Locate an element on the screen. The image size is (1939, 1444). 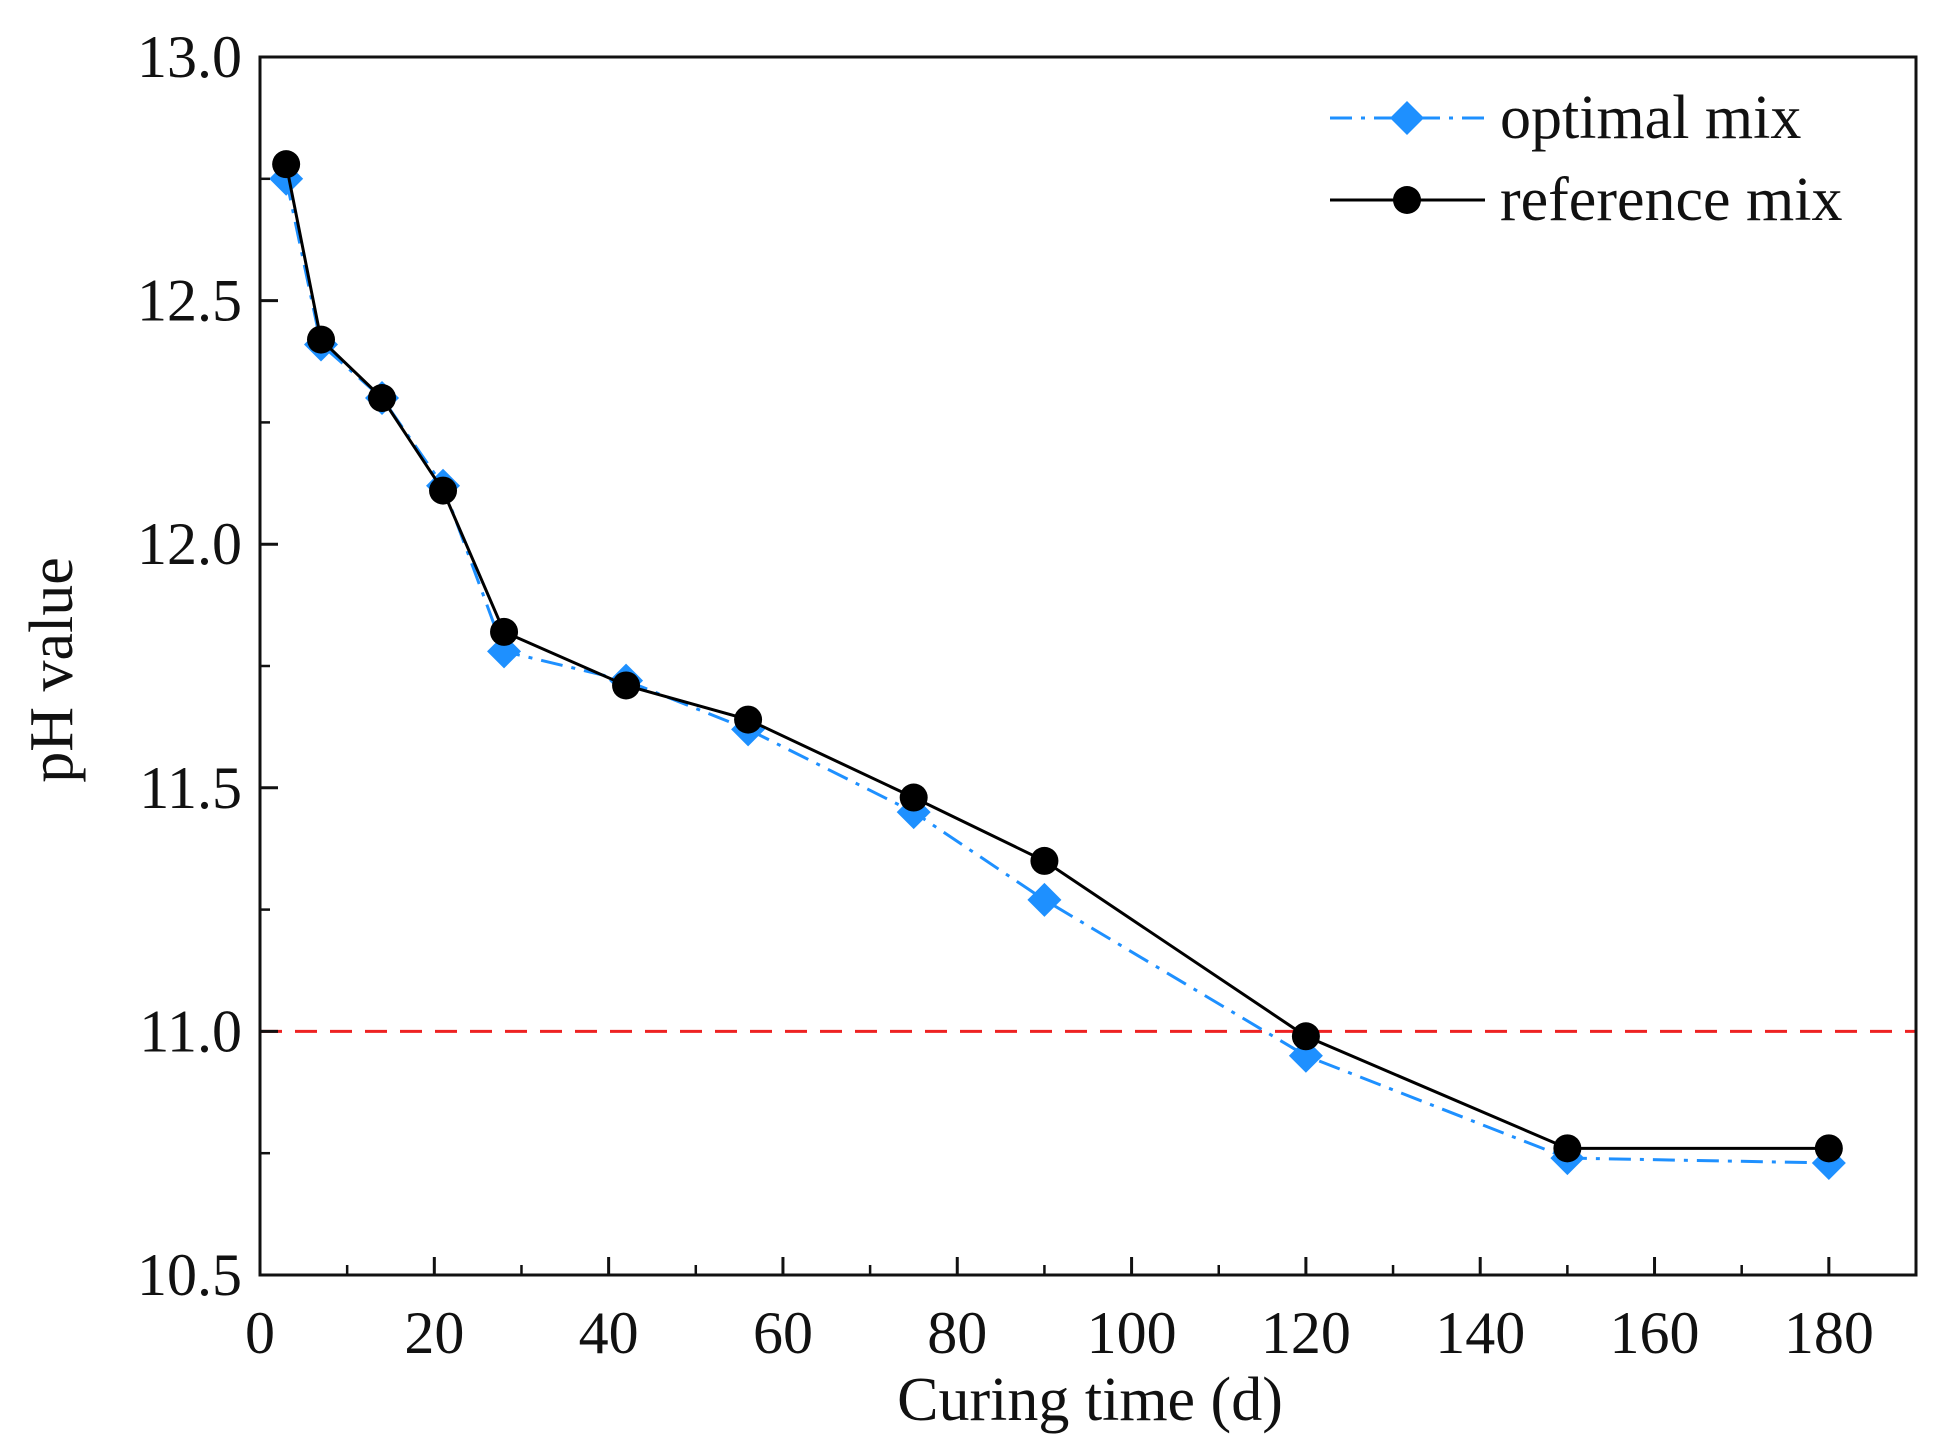
x-tick-label: 40 is located at coordinates (609, 1333).